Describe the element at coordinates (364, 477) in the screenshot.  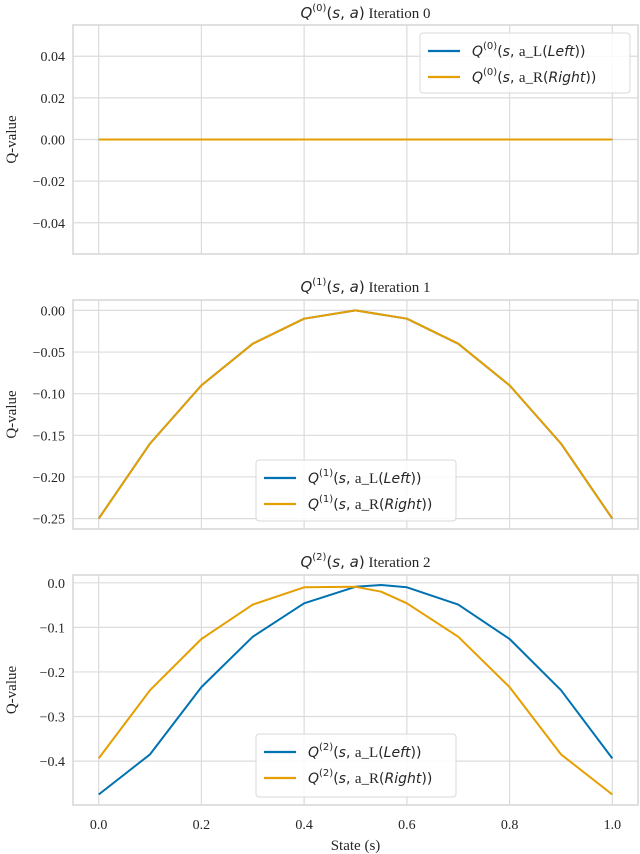
I see `legend-entry-left: Q(1)(s, a_L(Left))` at that location.